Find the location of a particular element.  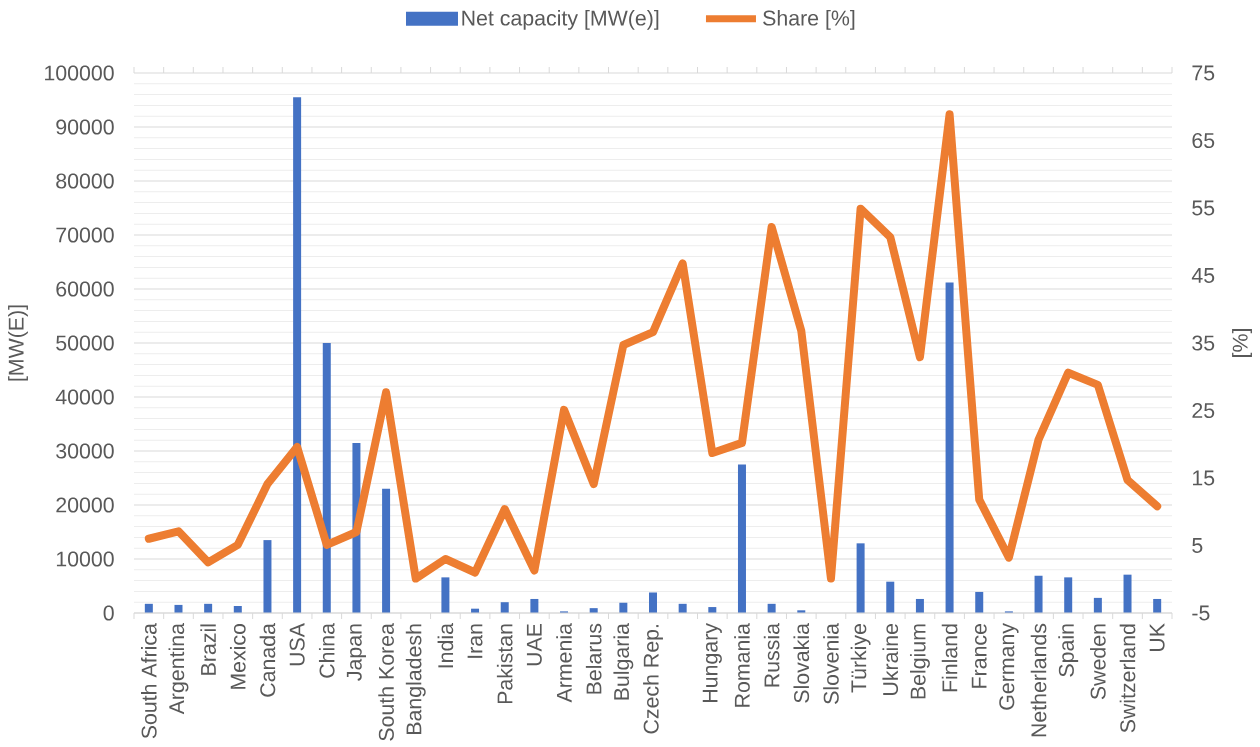

x-tick-label: Bangladesh is located at coordinates (415, 679).